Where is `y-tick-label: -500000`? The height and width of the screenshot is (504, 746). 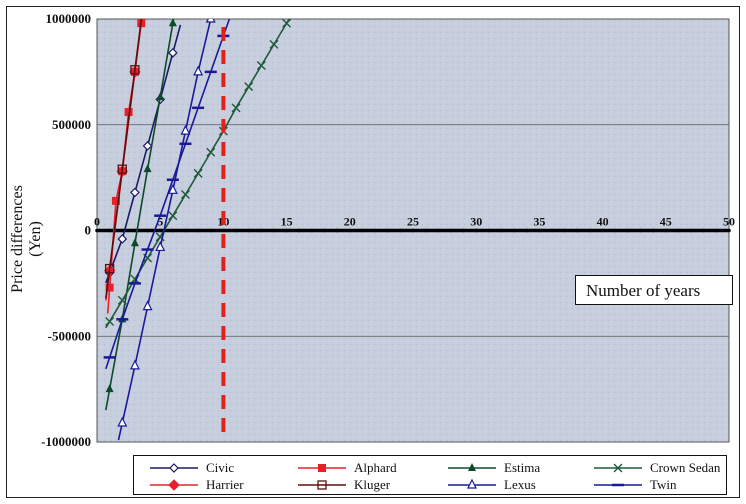
y-tick-label: -500000 is located at coordinates (69, 335).